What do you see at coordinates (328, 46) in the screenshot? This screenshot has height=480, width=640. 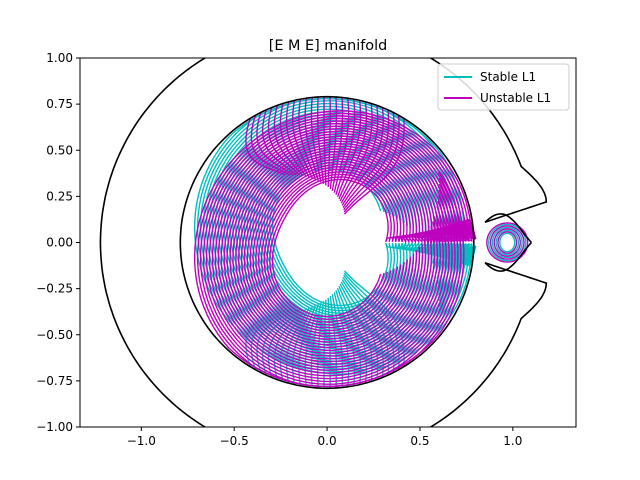 I see `chart-title: [E M E] manifold` at bounding box center [328, 46].